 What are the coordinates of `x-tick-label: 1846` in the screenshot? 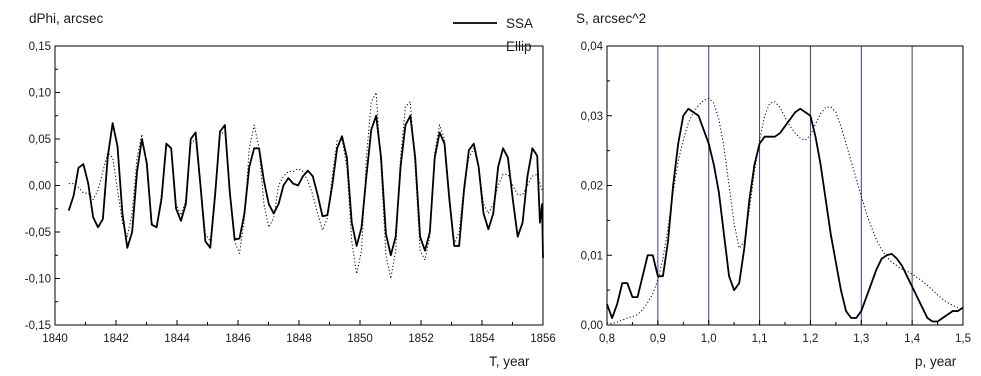 It's located at (238, 339).